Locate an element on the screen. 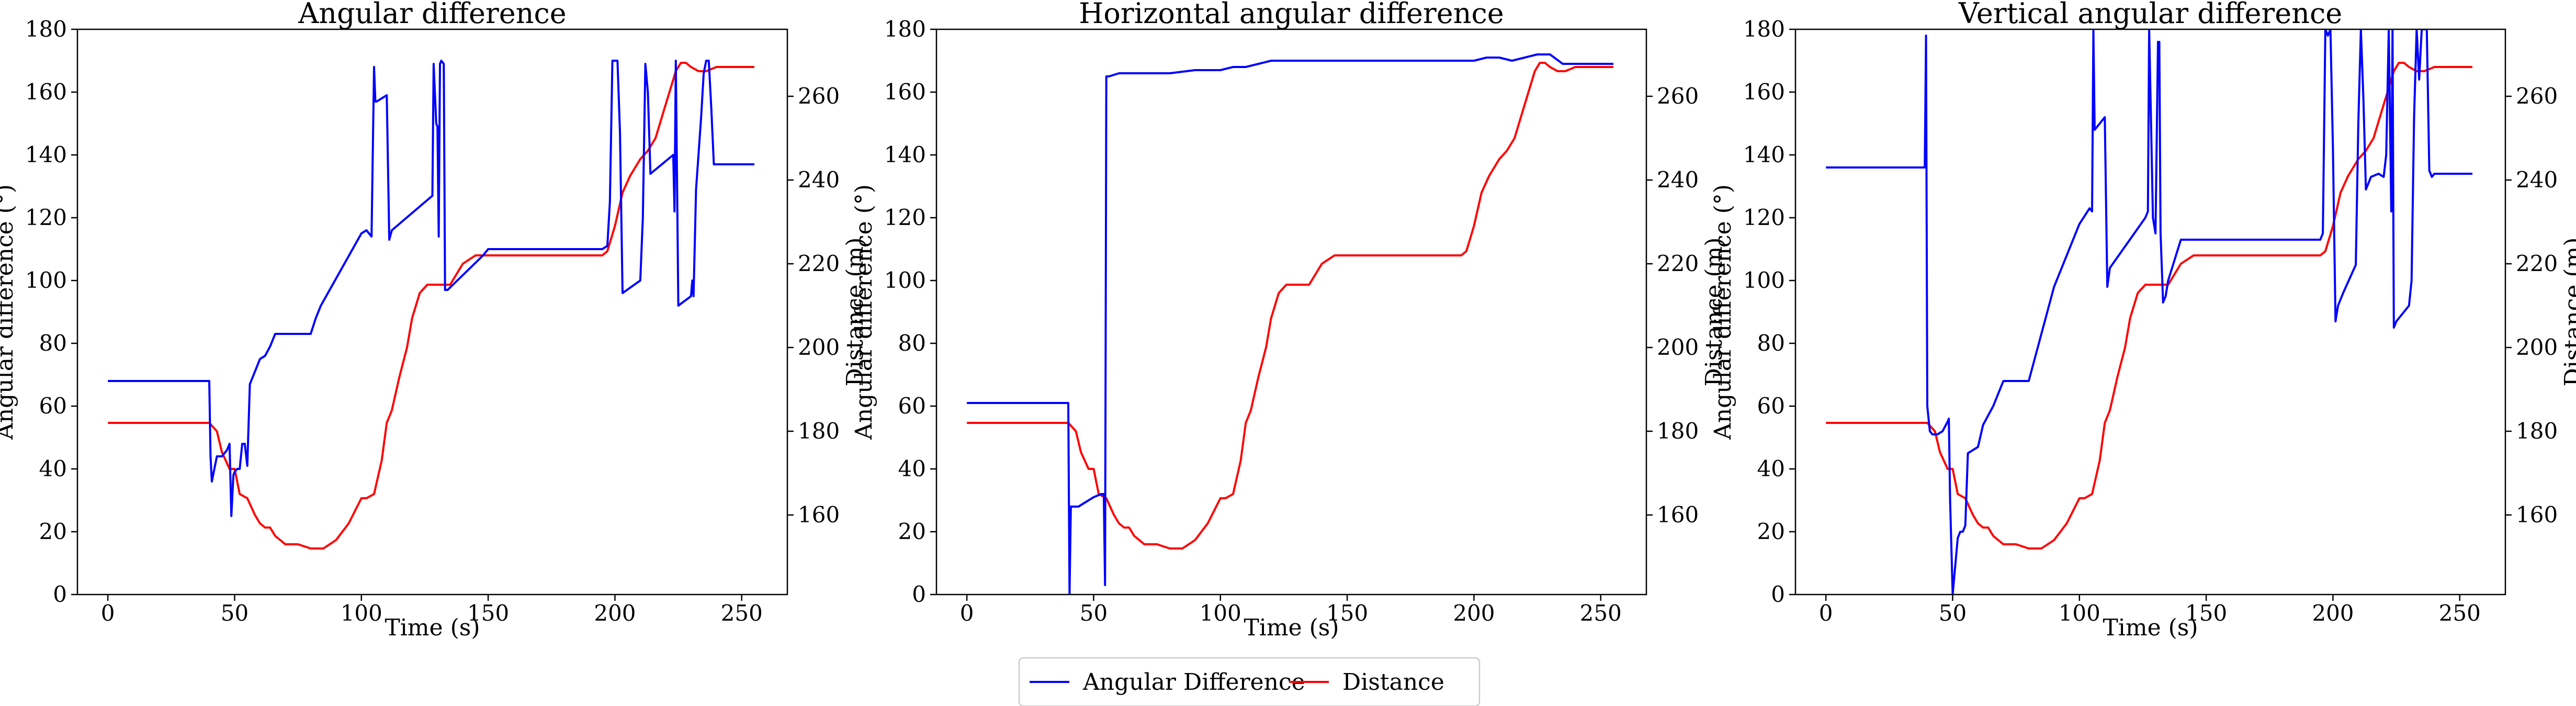 This screenshot has height=706, width=2576. legend-label-angular-difference: Angular Difference is located at coordinates (1193, 683).